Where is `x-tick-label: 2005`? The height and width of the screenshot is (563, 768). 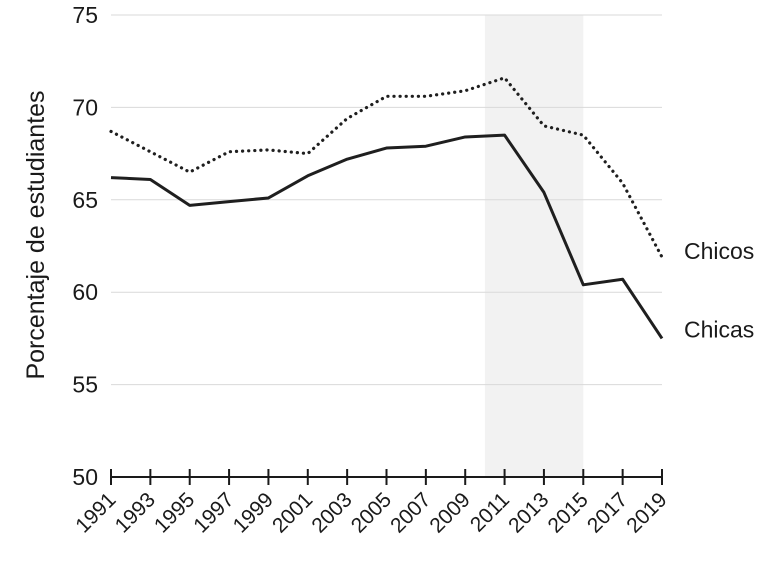 x-tick-label: 2005 is located at coordinates (371, 512).